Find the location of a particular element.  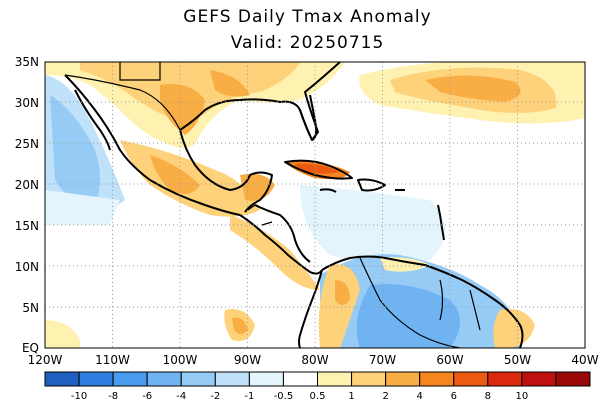

lon-tick: 60W is located at coordinates (449, 360).